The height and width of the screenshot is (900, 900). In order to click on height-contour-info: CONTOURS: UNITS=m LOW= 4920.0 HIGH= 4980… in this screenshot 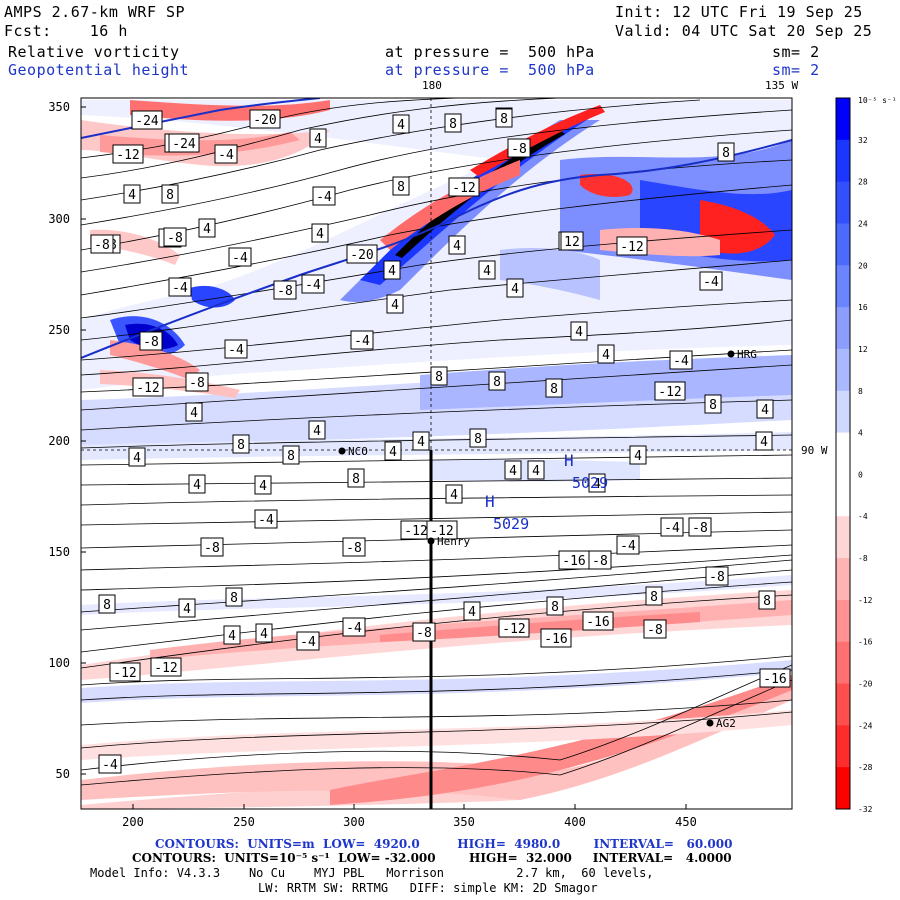, I will do `click(444, 844)`.